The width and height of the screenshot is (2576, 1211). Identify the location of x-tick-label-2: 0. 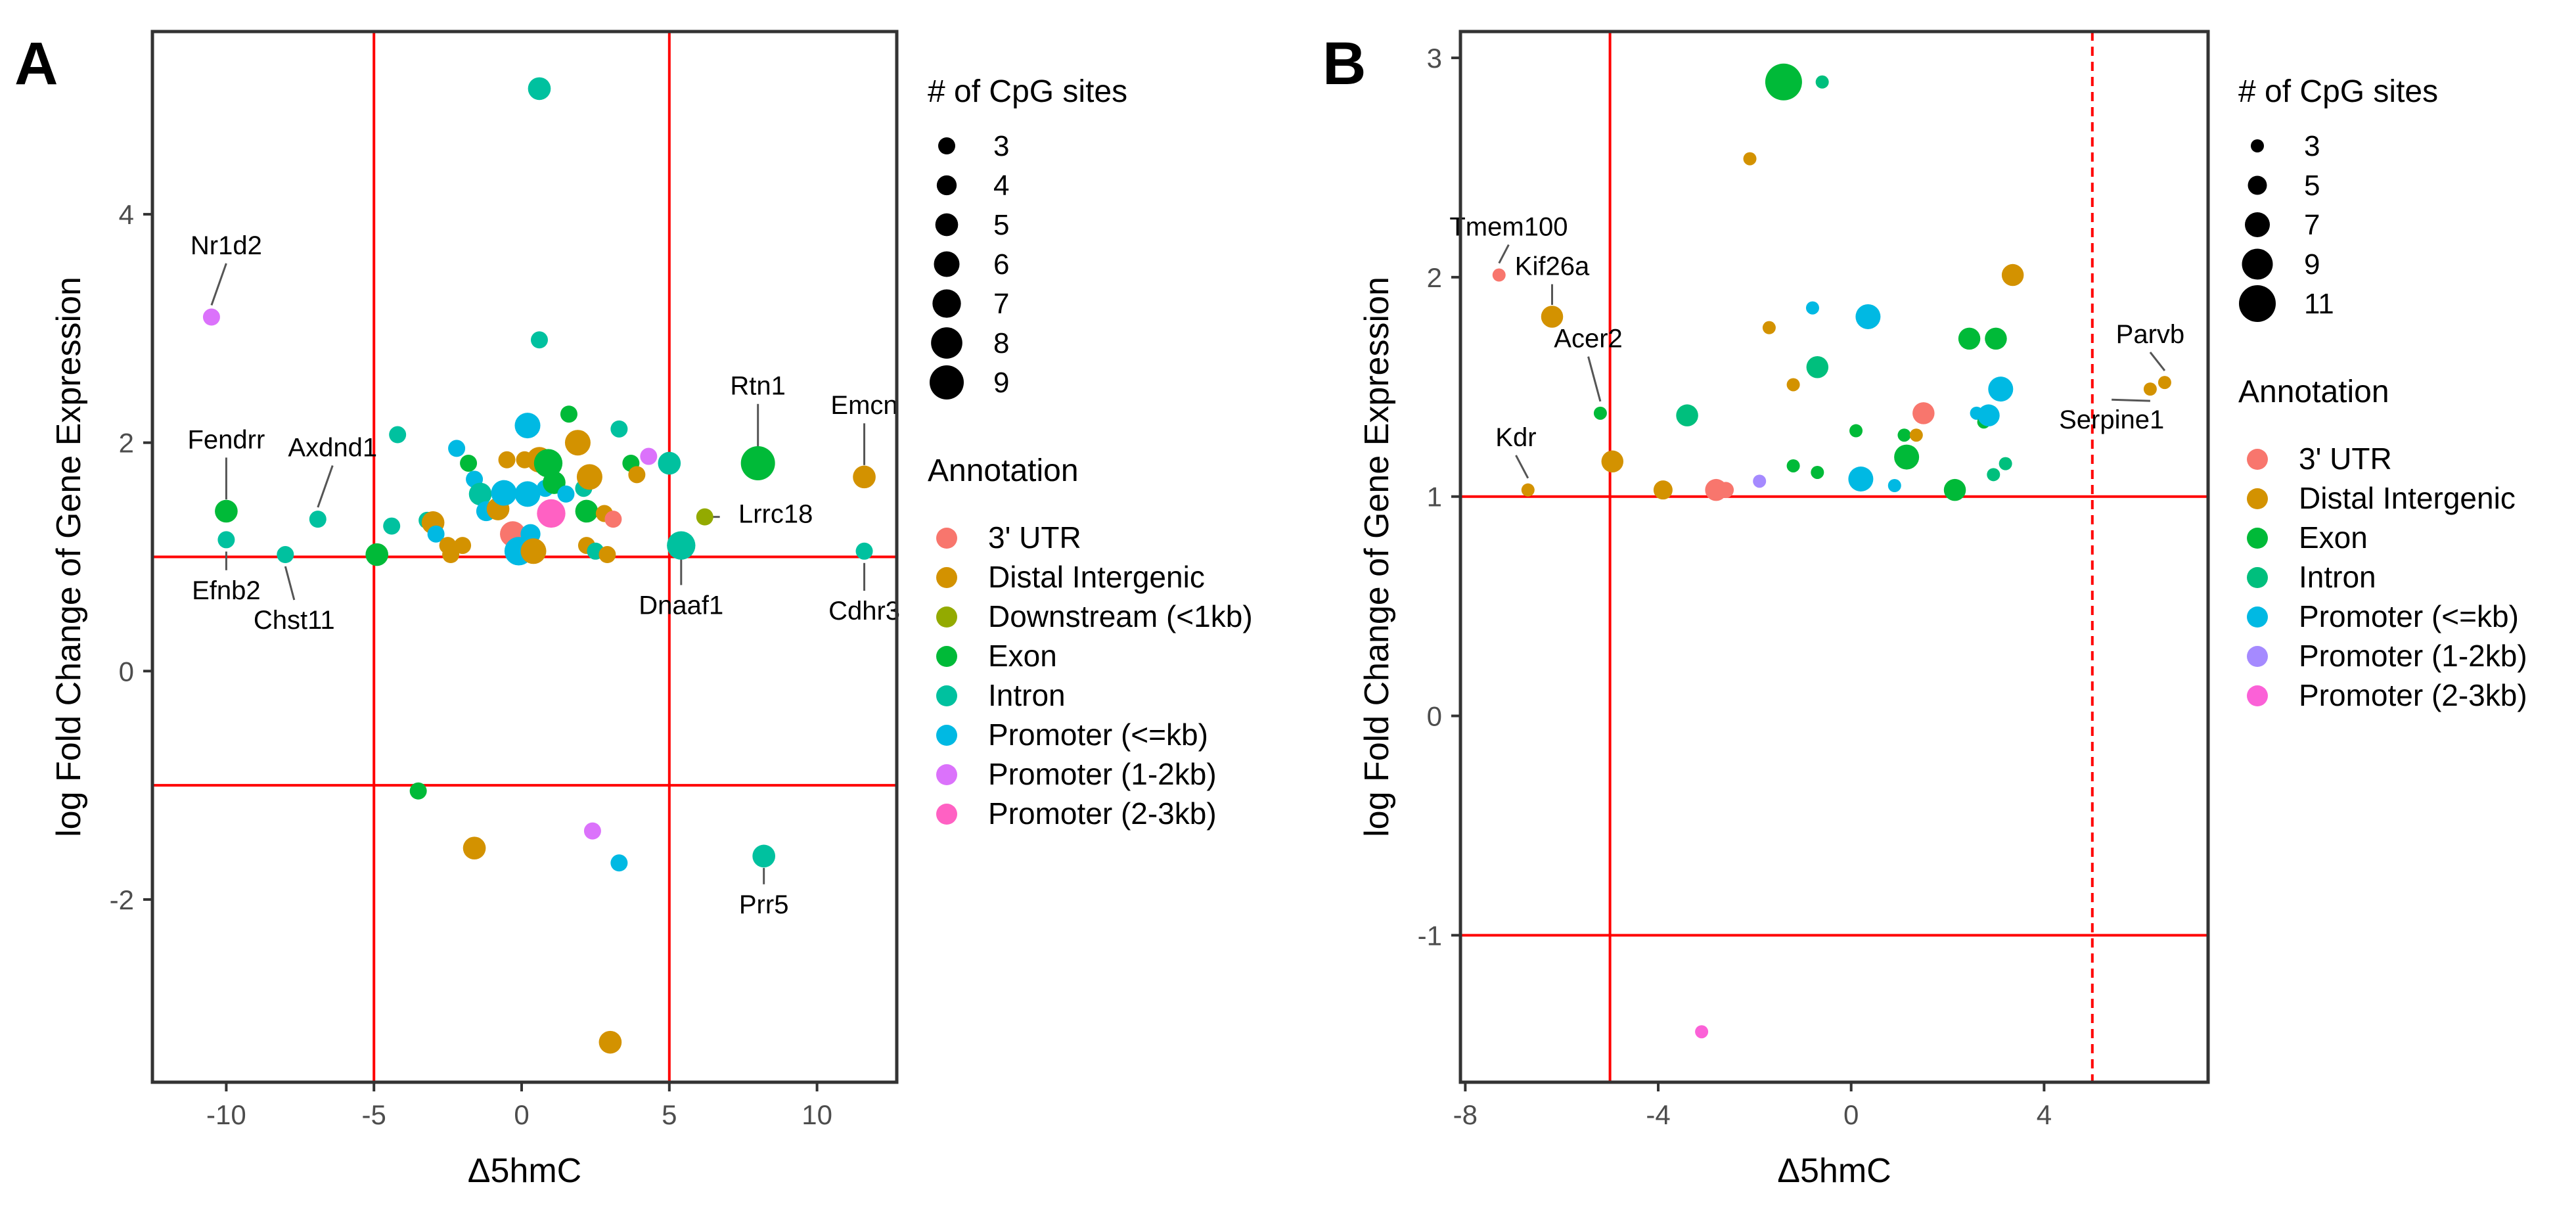
(521, 1114).